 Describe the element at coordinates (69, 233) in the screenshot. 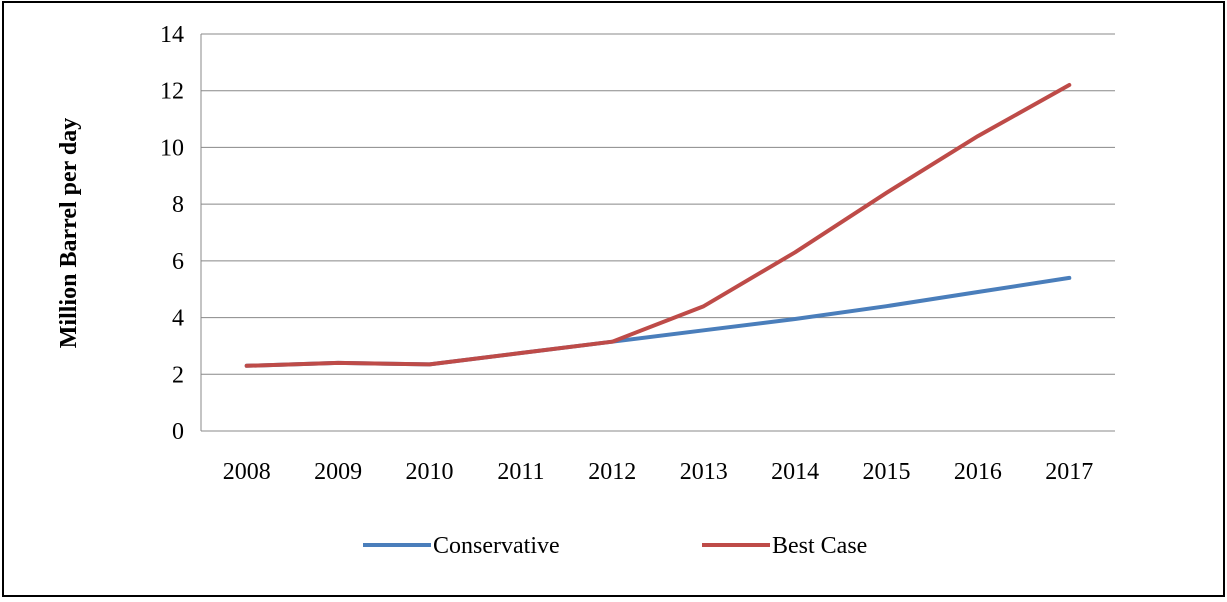

I see `y-axis-label: Million Barrel per day` at that location.